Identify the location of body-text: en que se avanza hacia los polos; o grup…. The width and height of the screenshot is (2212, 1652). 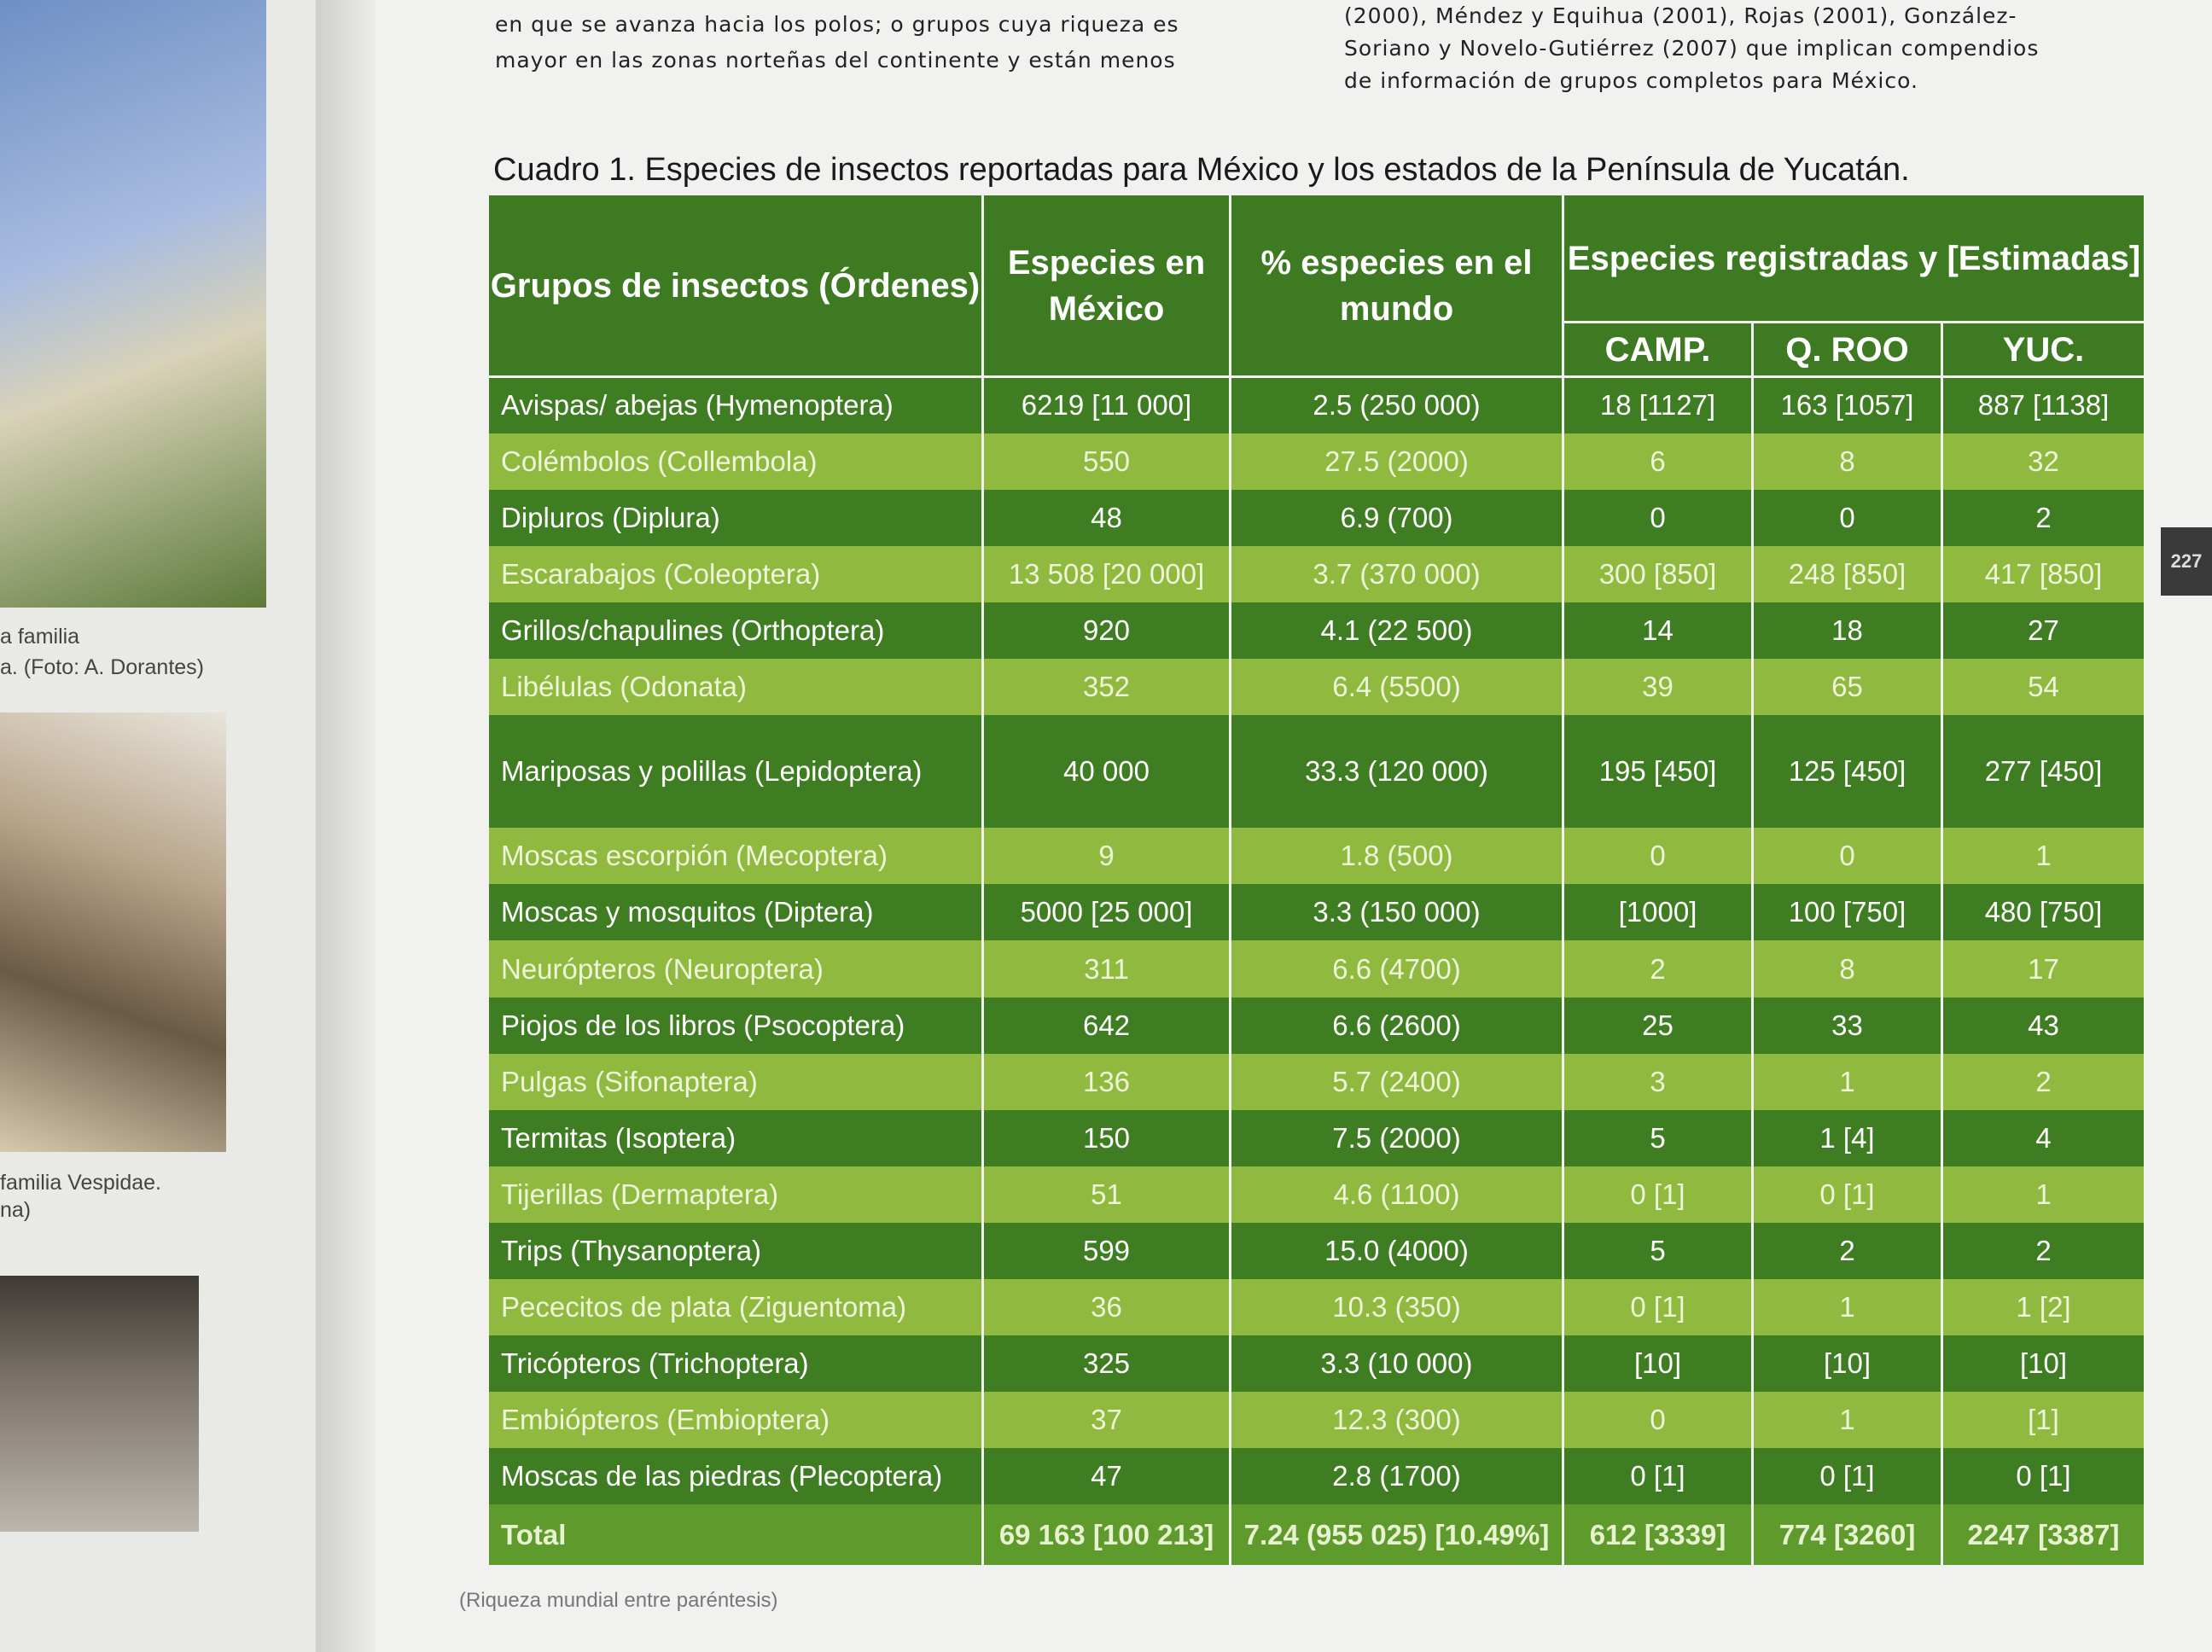
(837, 24).